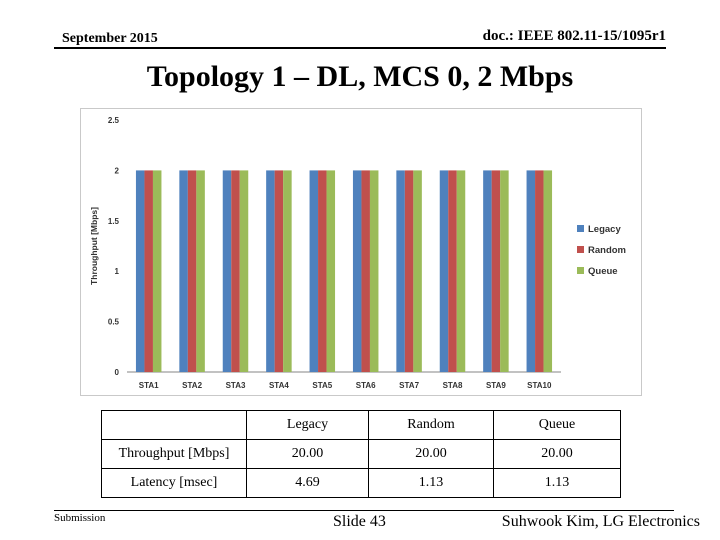  I want to click on x-tick-label: STA4, so click(279, 385).